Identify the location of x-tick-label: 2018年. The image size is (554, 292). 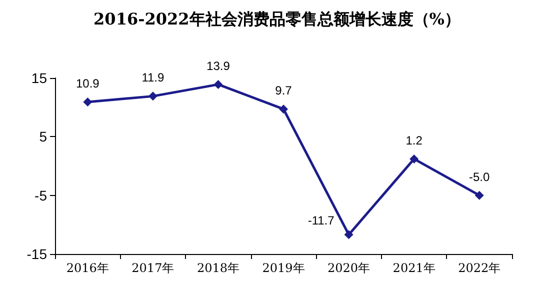
(218, 268).